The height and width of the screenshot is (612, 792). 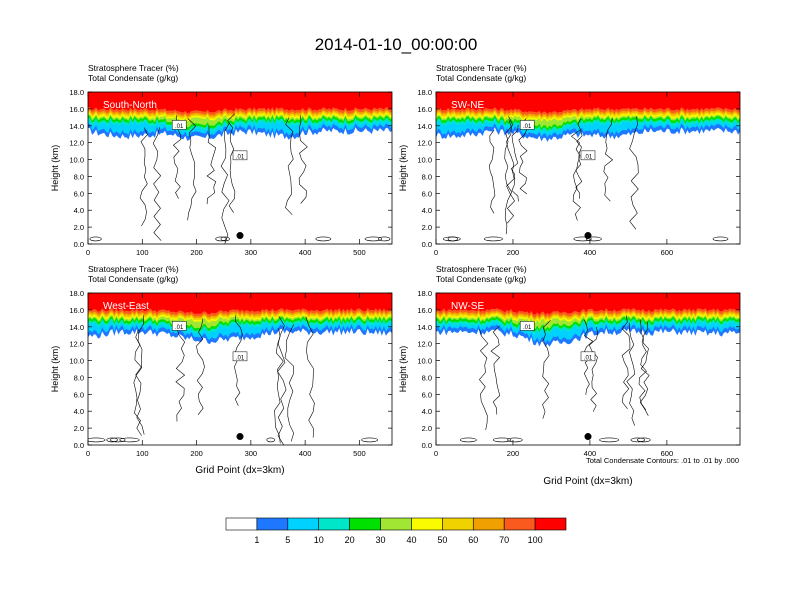 What do you see at coordinates (473, 540) in the screenshot?
I see `colorbar-label: 60` at bounding box center [473, 540].